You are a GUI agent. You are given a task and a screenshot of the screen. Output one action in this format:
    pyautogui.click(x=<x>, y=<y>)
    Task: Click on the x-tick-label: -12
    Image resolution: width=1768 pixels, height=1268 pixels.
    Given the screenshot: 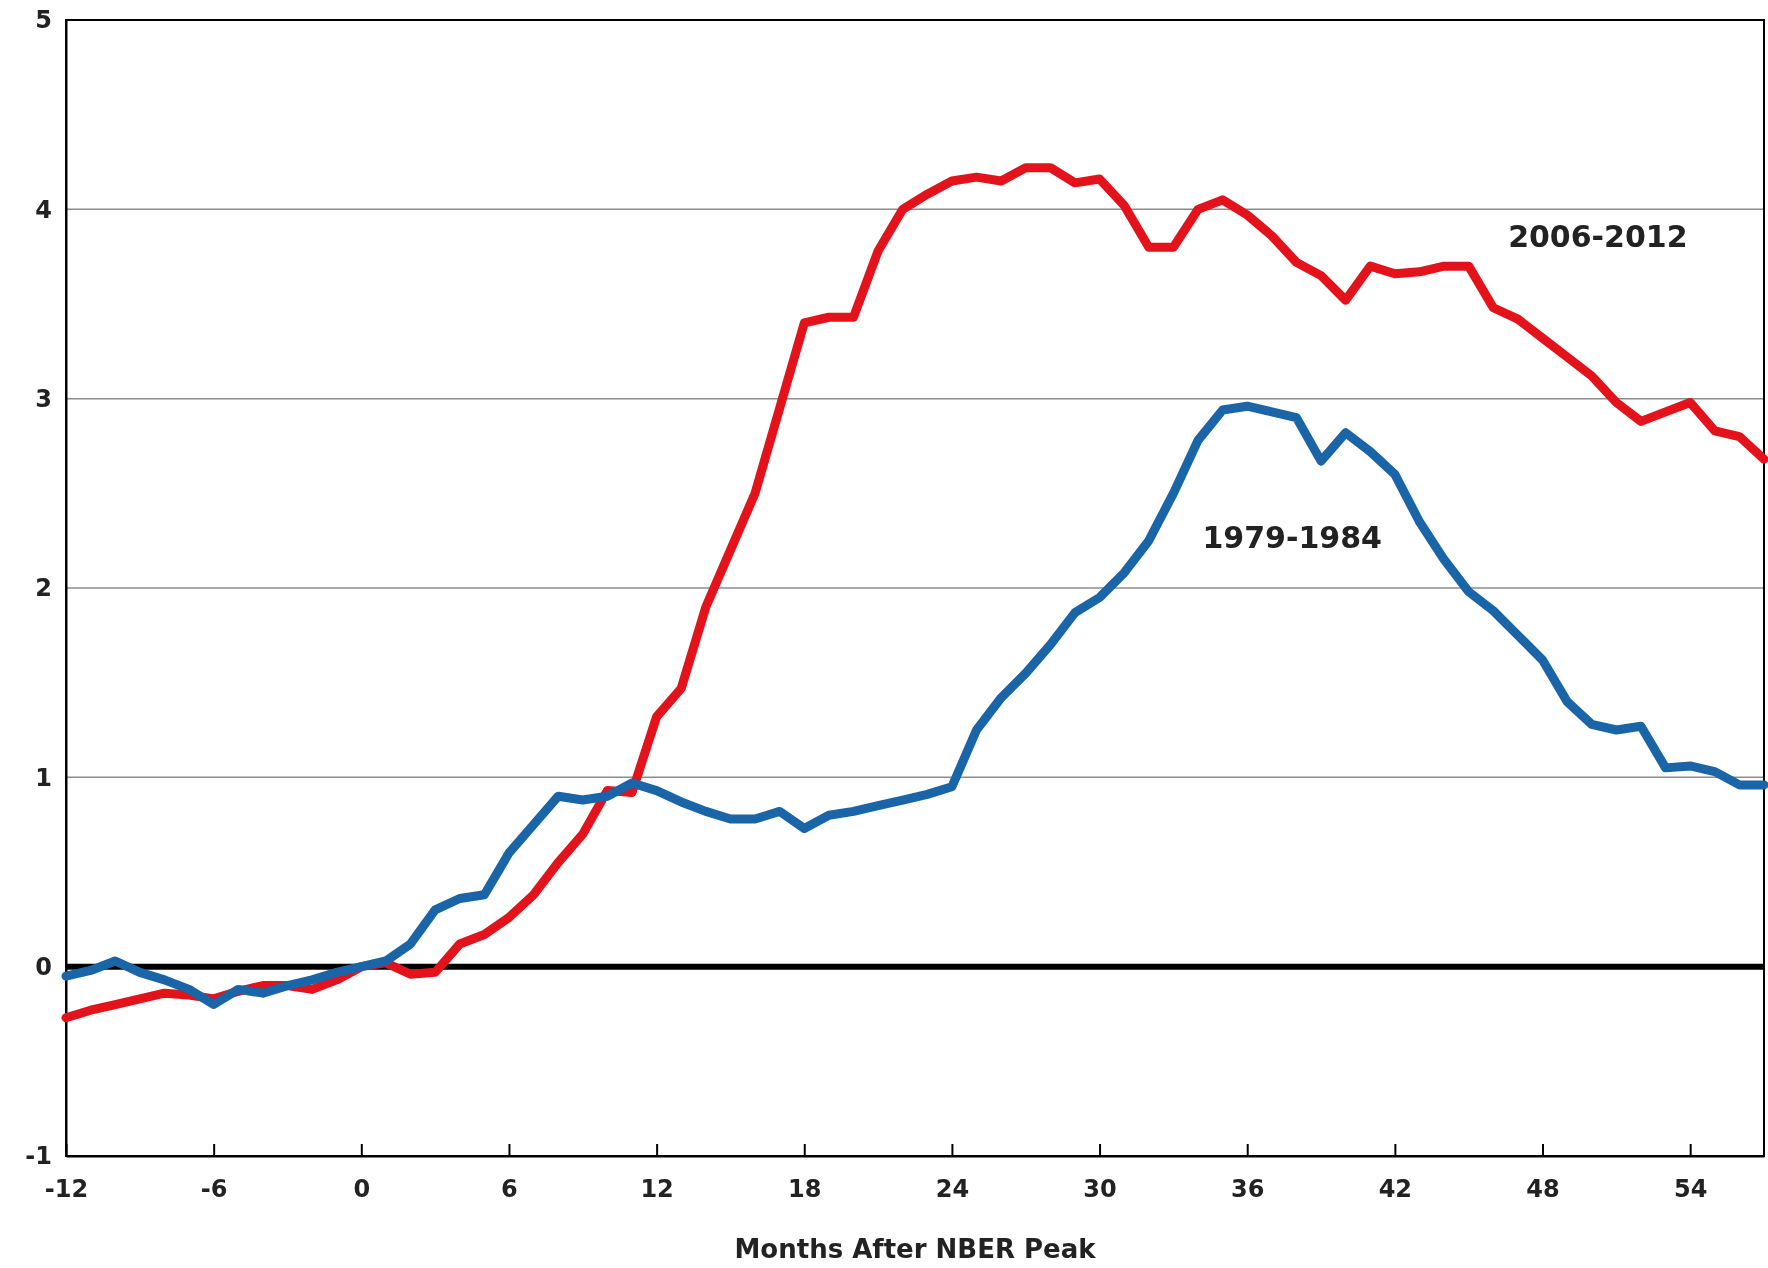 What is the action you would take?
    pyautogui.click(x=66, y=1189)
    